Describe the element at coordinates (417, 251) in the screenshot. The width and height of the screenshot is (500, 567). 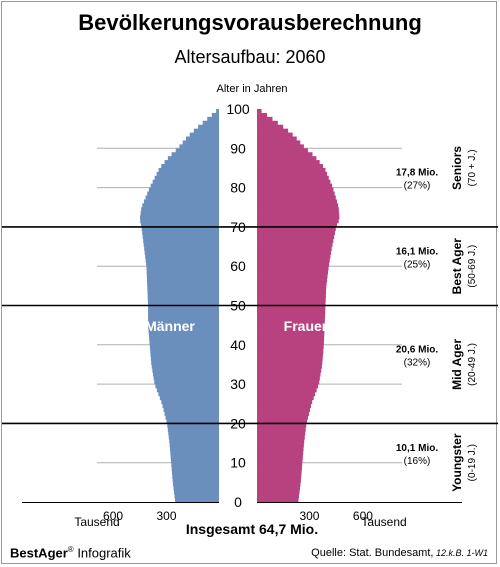
I see `segment-value: 16,1 Mio.` at that location.